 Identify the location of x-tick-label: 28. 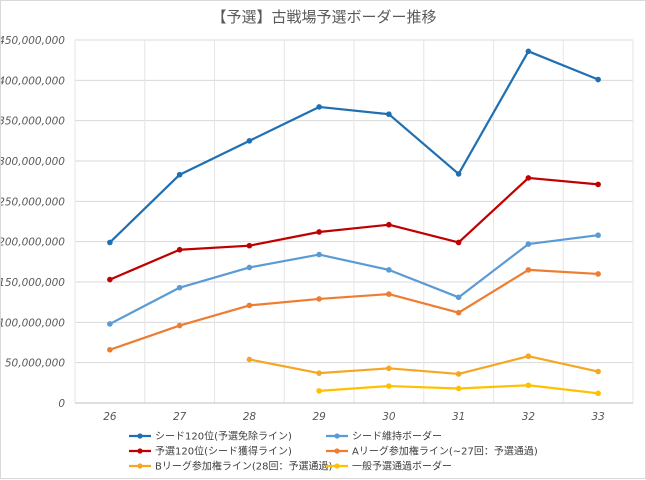
(250, 417).